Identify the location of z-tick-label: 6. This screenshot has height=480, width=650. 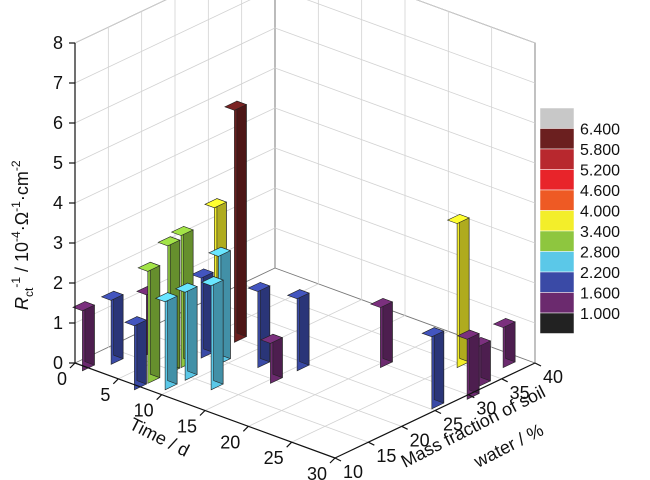
(58, 123).